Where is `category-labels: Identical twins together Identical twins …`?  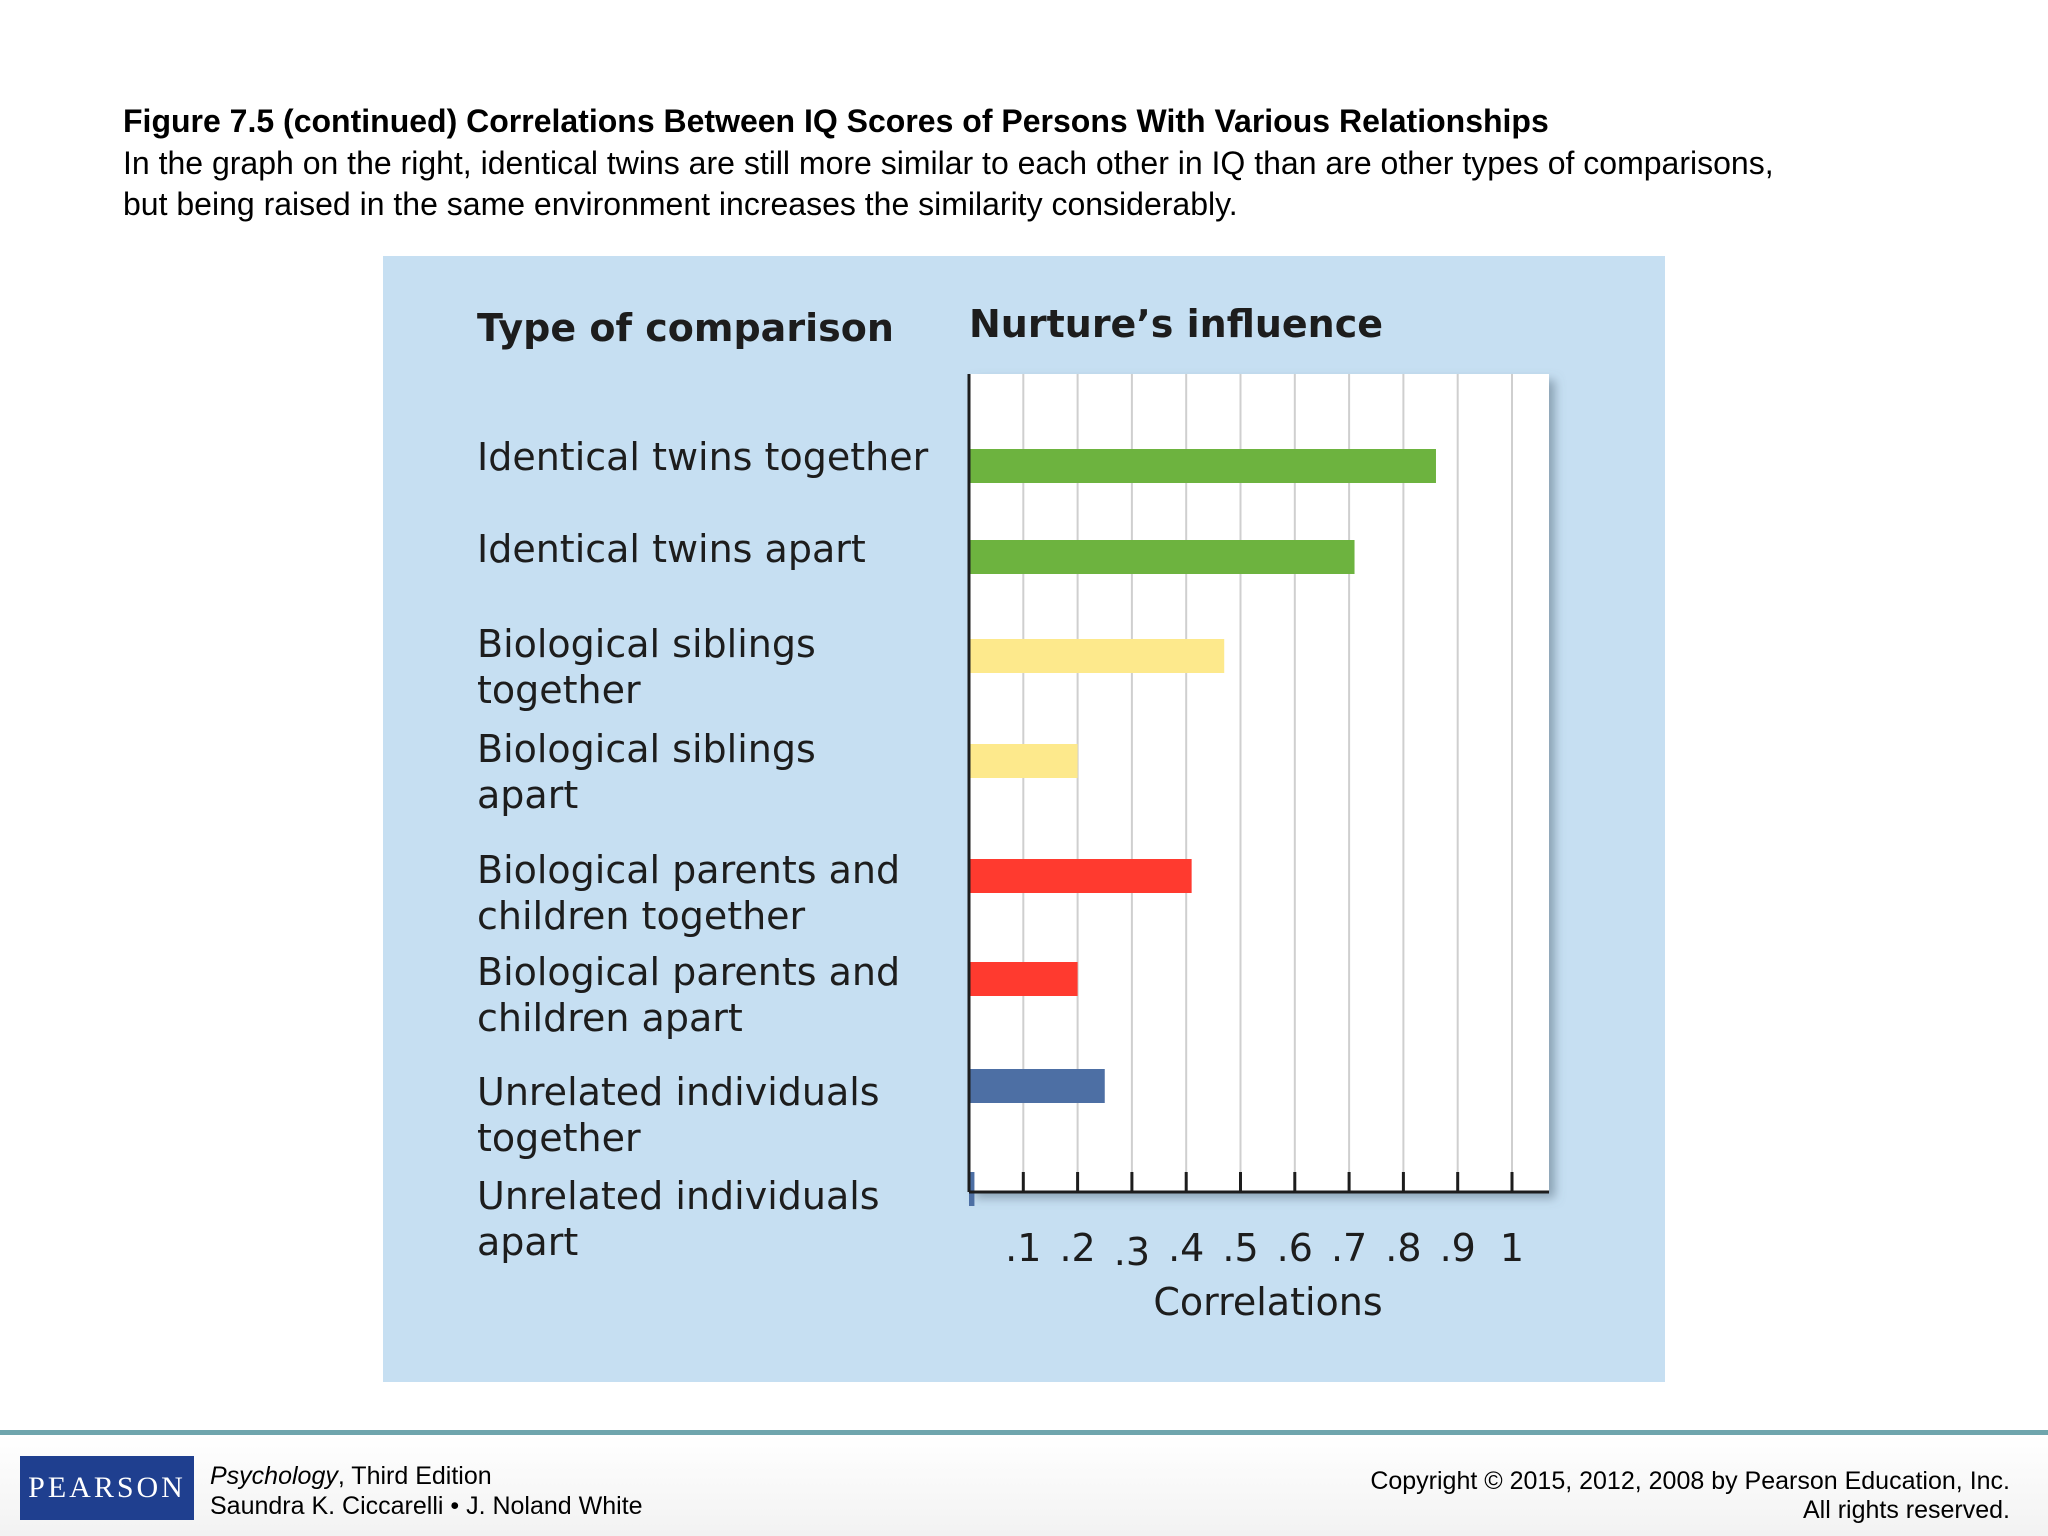
category-labels: Identical twins together Identical twins … is located at coordinates (703, 849).